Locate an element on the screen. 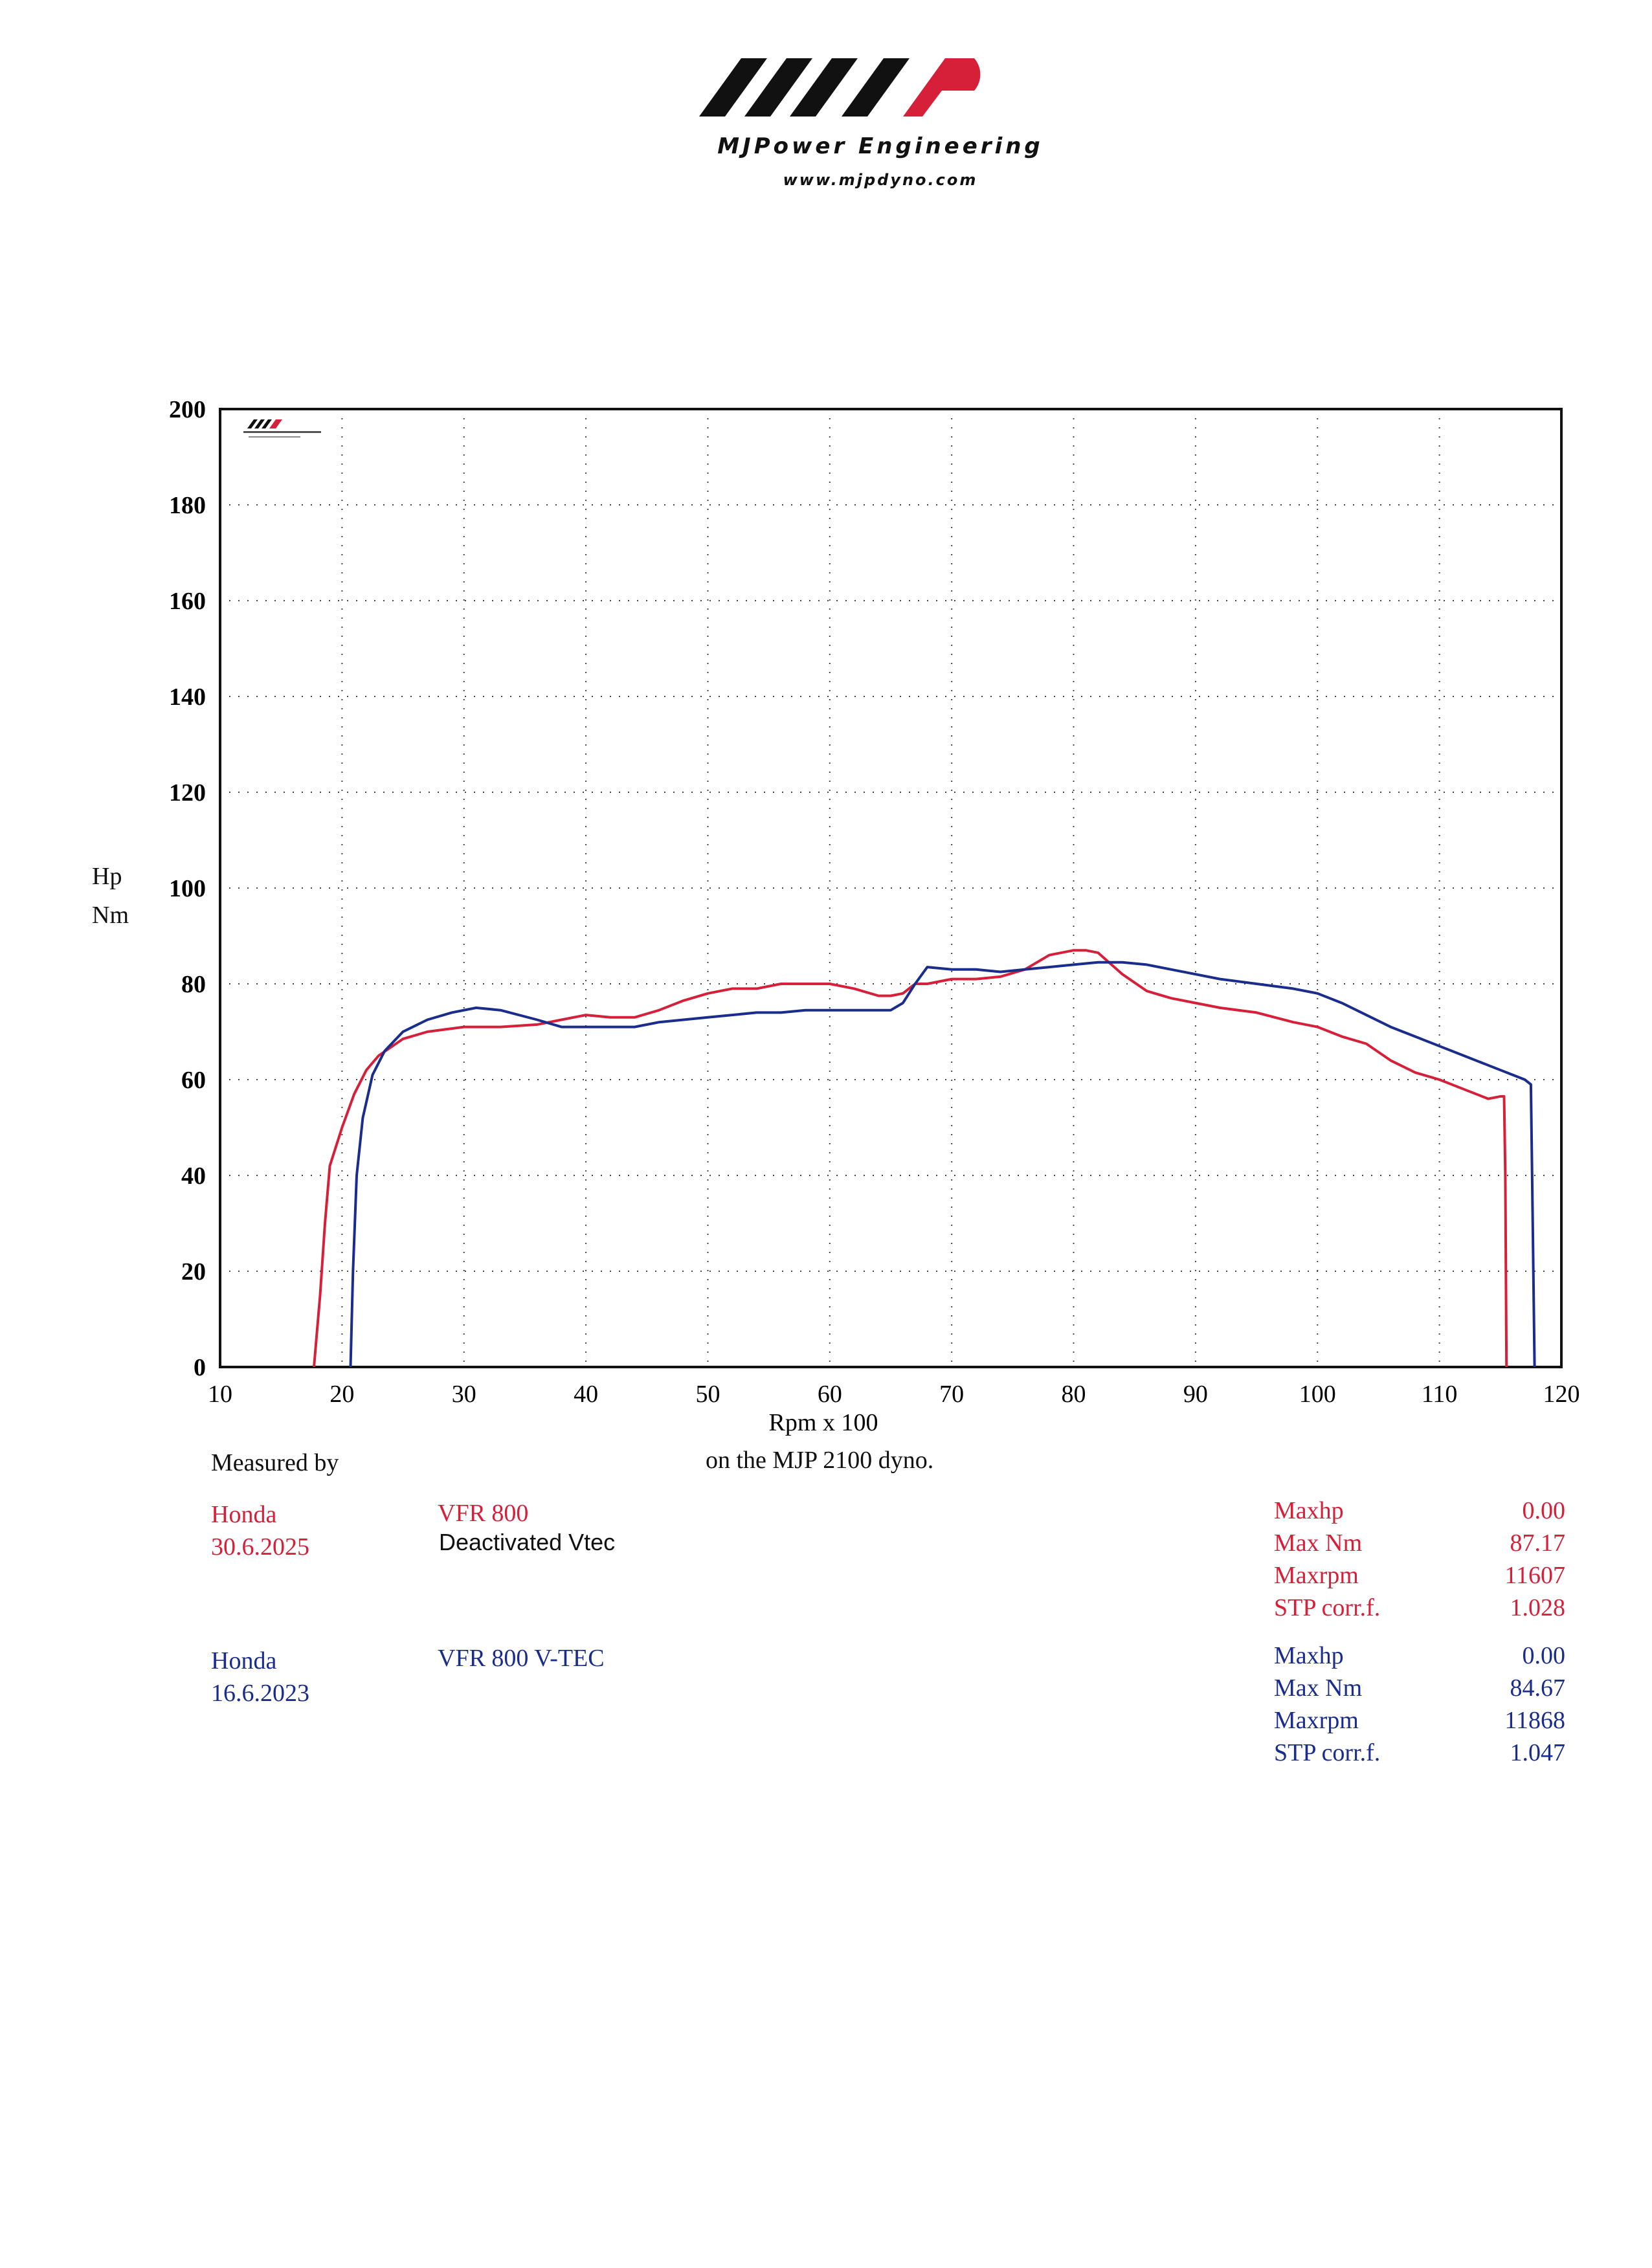 This screenshot has height=2268, width=1652. run2-maxnm-label: Max Nm is located at coordinates (1318, 1688).